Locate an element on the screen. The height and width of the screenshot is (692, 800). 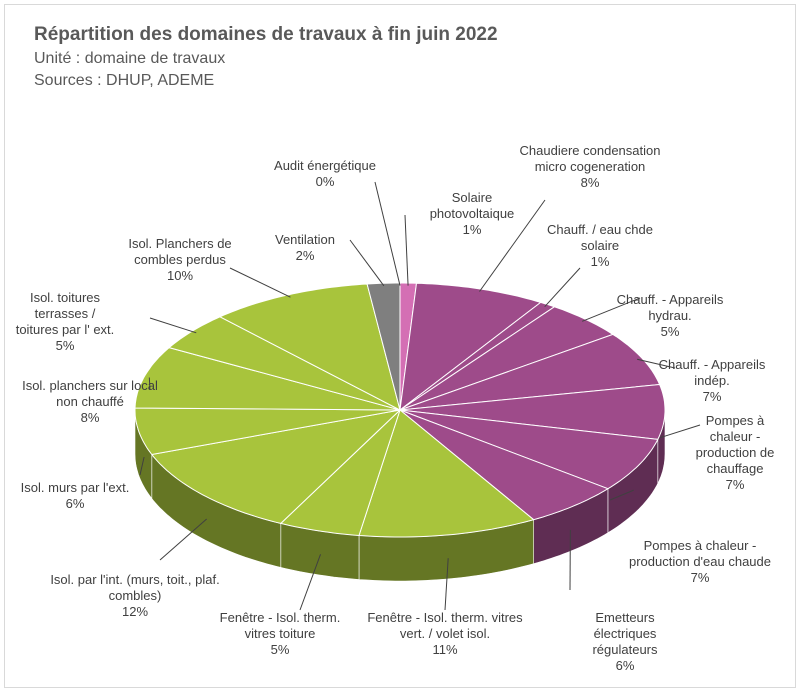
value-label: 0% is located at coordinates (325, 181).